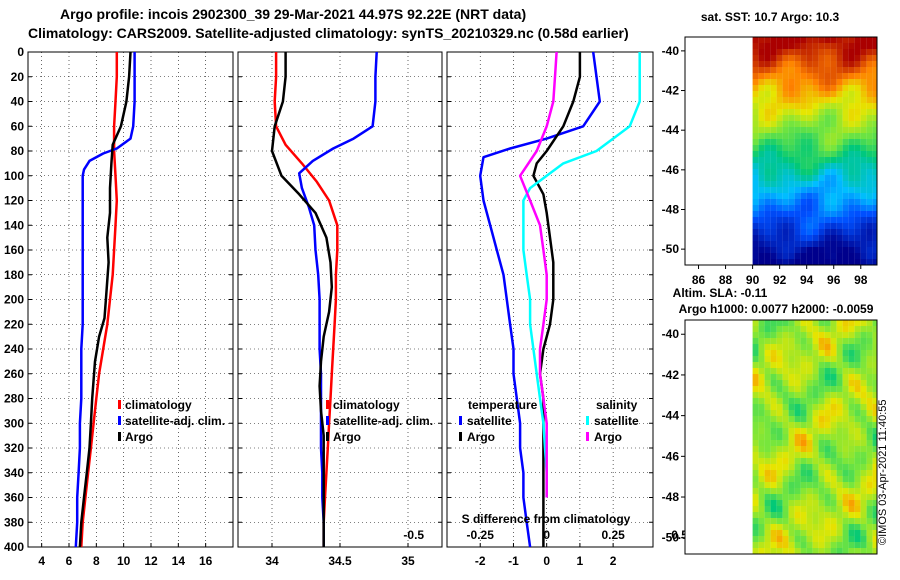  What do you see at coordinates (834, 280) in the screenshot?
I see `map-x-tick-label: 96` at bounding box center [834, 280].